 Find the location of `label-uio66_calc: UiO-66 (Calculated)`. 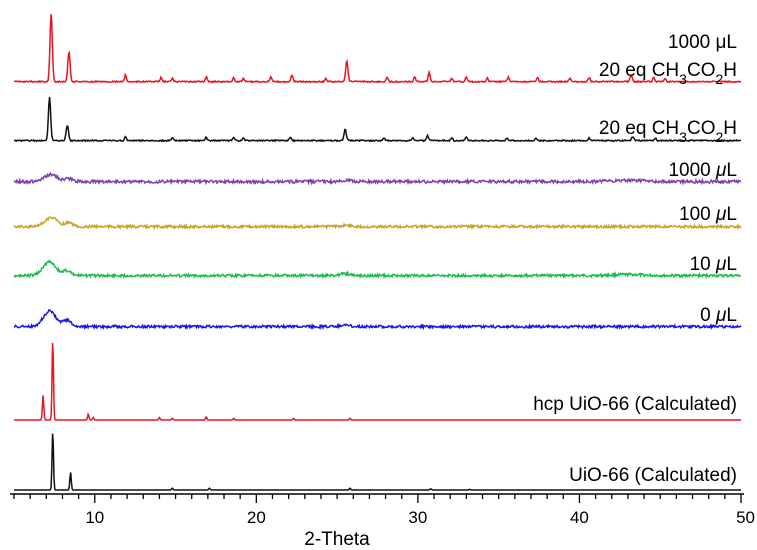

label-uio66_calc: UiO-66 (Calculated) is located at coordinates (653, 475).